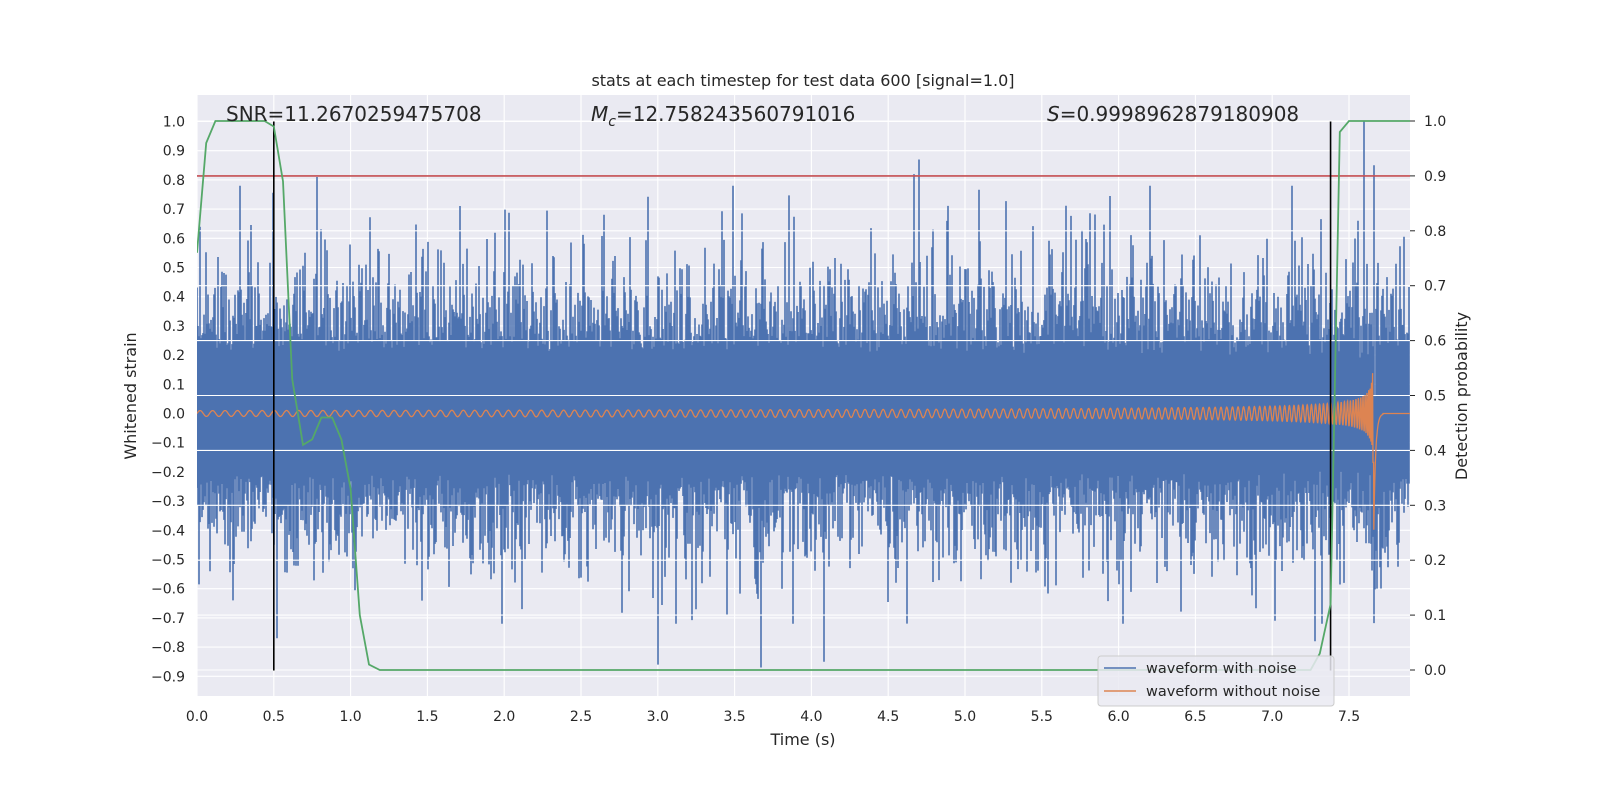 This screenshot has width=1600, height=800. I want to click on y-tick-label: −0.1, so click(168, 444).